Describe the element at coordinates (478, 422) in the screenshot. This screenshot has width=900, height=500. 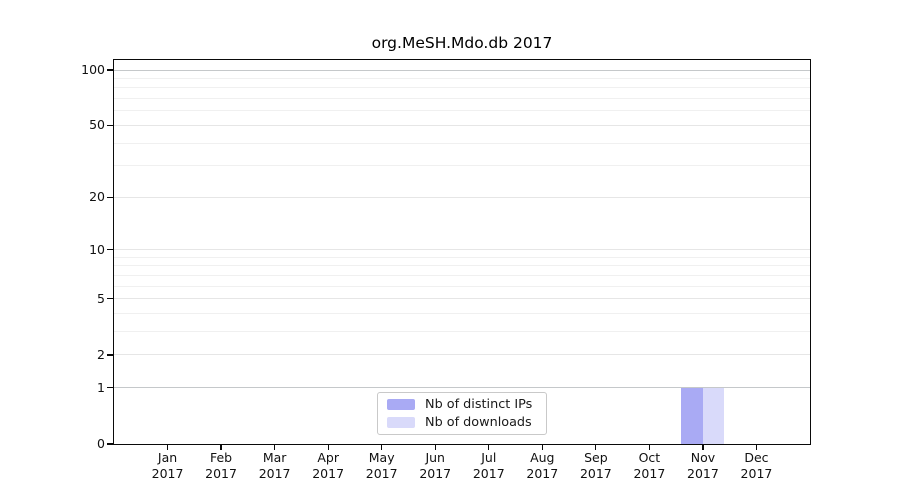
I see `legend-label: Nb of downloads` at that location.